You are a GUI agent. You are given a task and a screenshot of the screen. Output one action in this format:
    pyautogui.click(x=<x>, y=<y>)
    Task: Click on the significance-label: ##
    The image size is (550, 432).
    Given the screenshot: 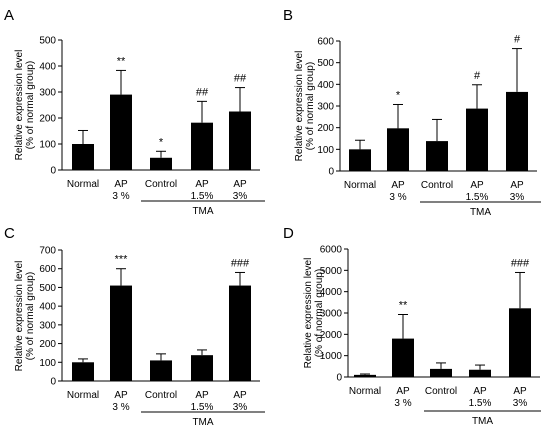 What is the action you would take?
    pyautogui.click(x=202, y=92)
    